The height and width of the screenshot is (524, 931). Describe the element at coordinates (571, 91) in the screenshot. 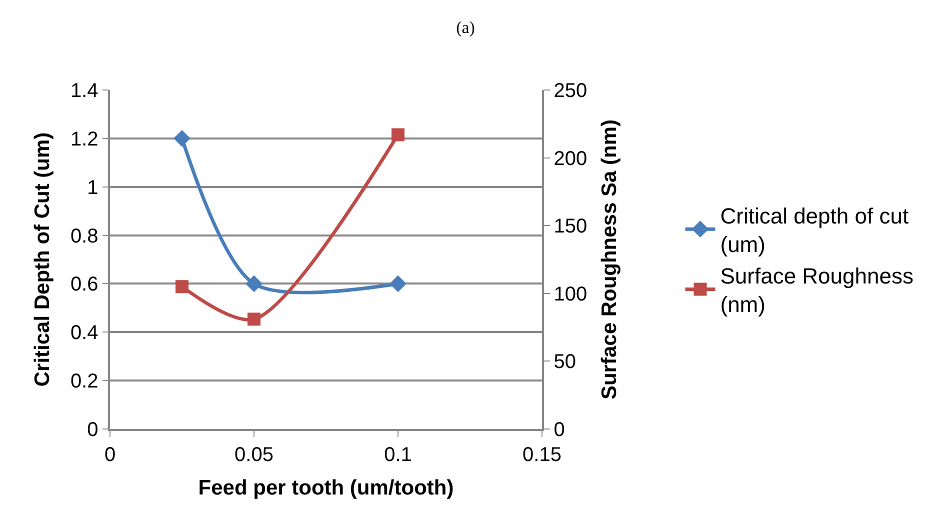

I see `y2-tick-label: 250` at that location.